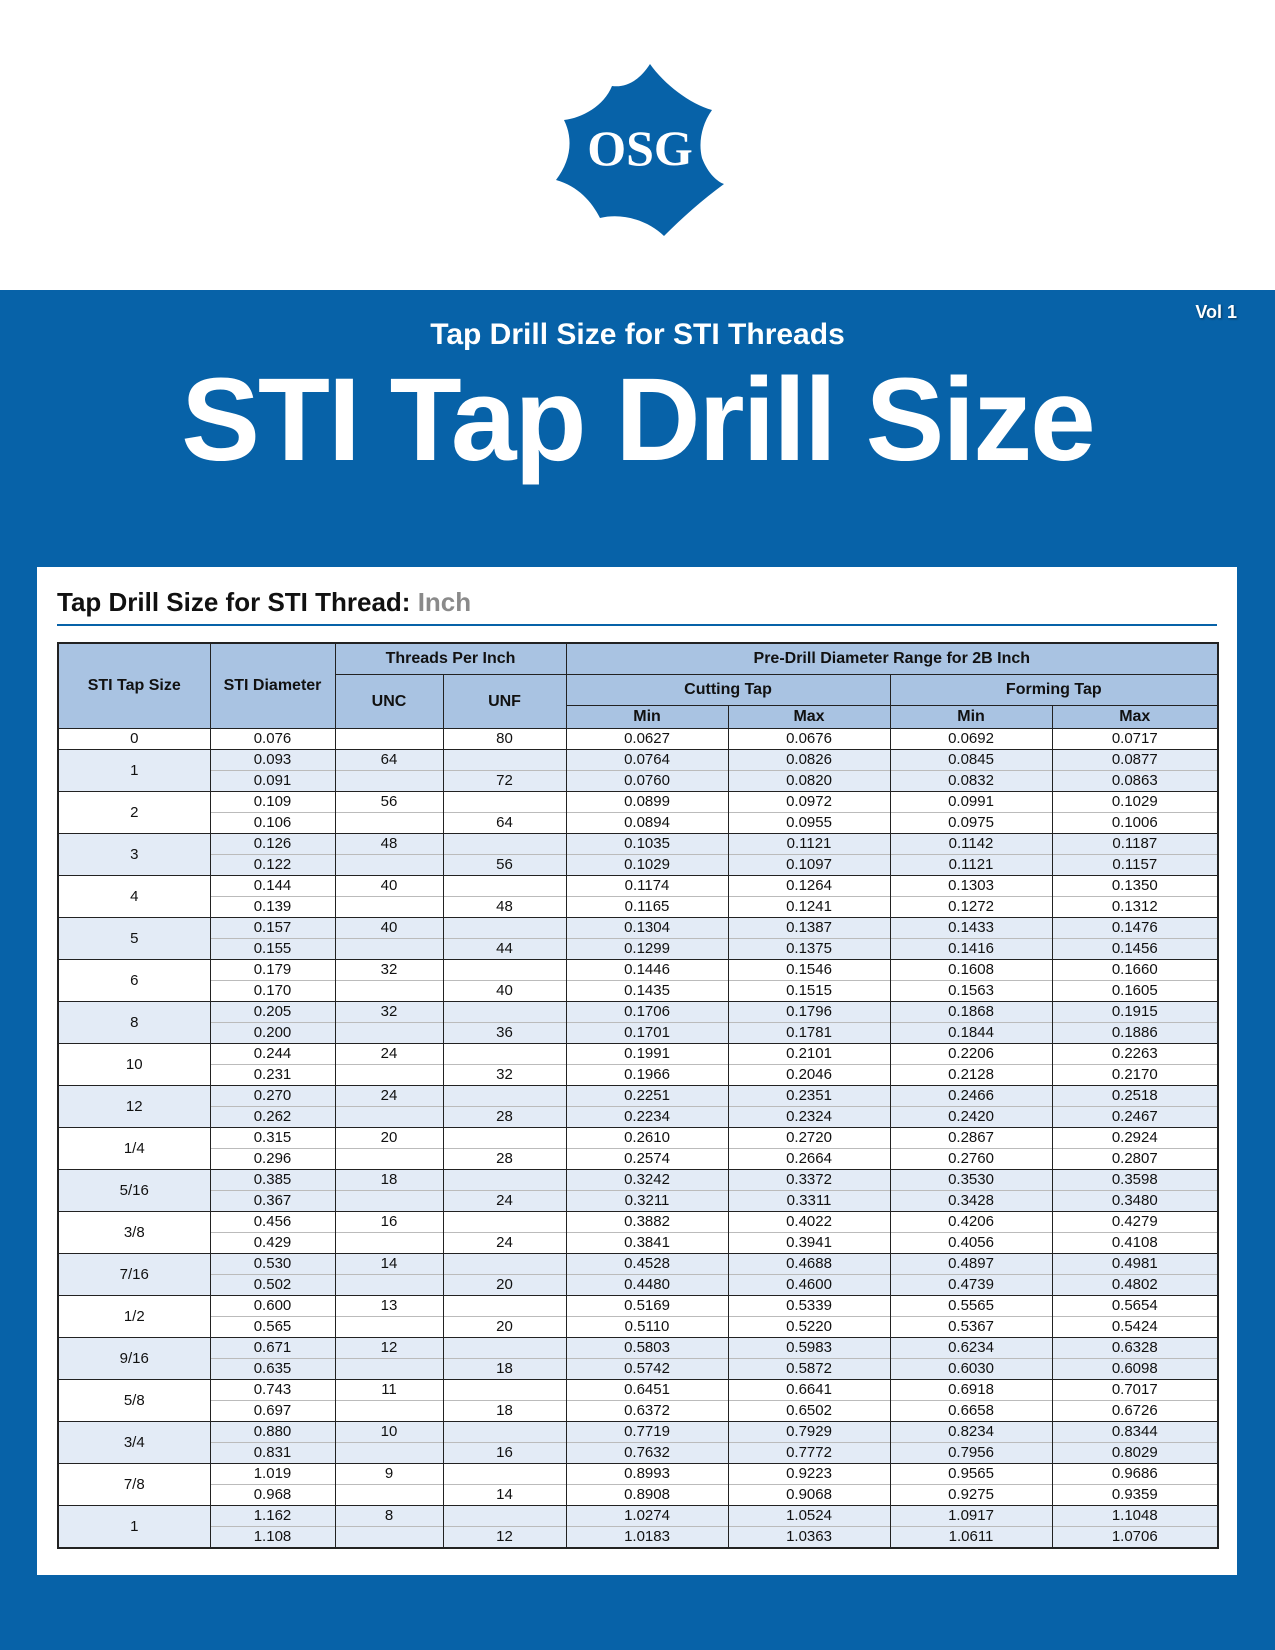 Image resolution: width=1275 pixels, height=1650 pixels. Describe the element at coordinates (389, 1432) in the screenshot. I see `unc-cell: 10` at that location.